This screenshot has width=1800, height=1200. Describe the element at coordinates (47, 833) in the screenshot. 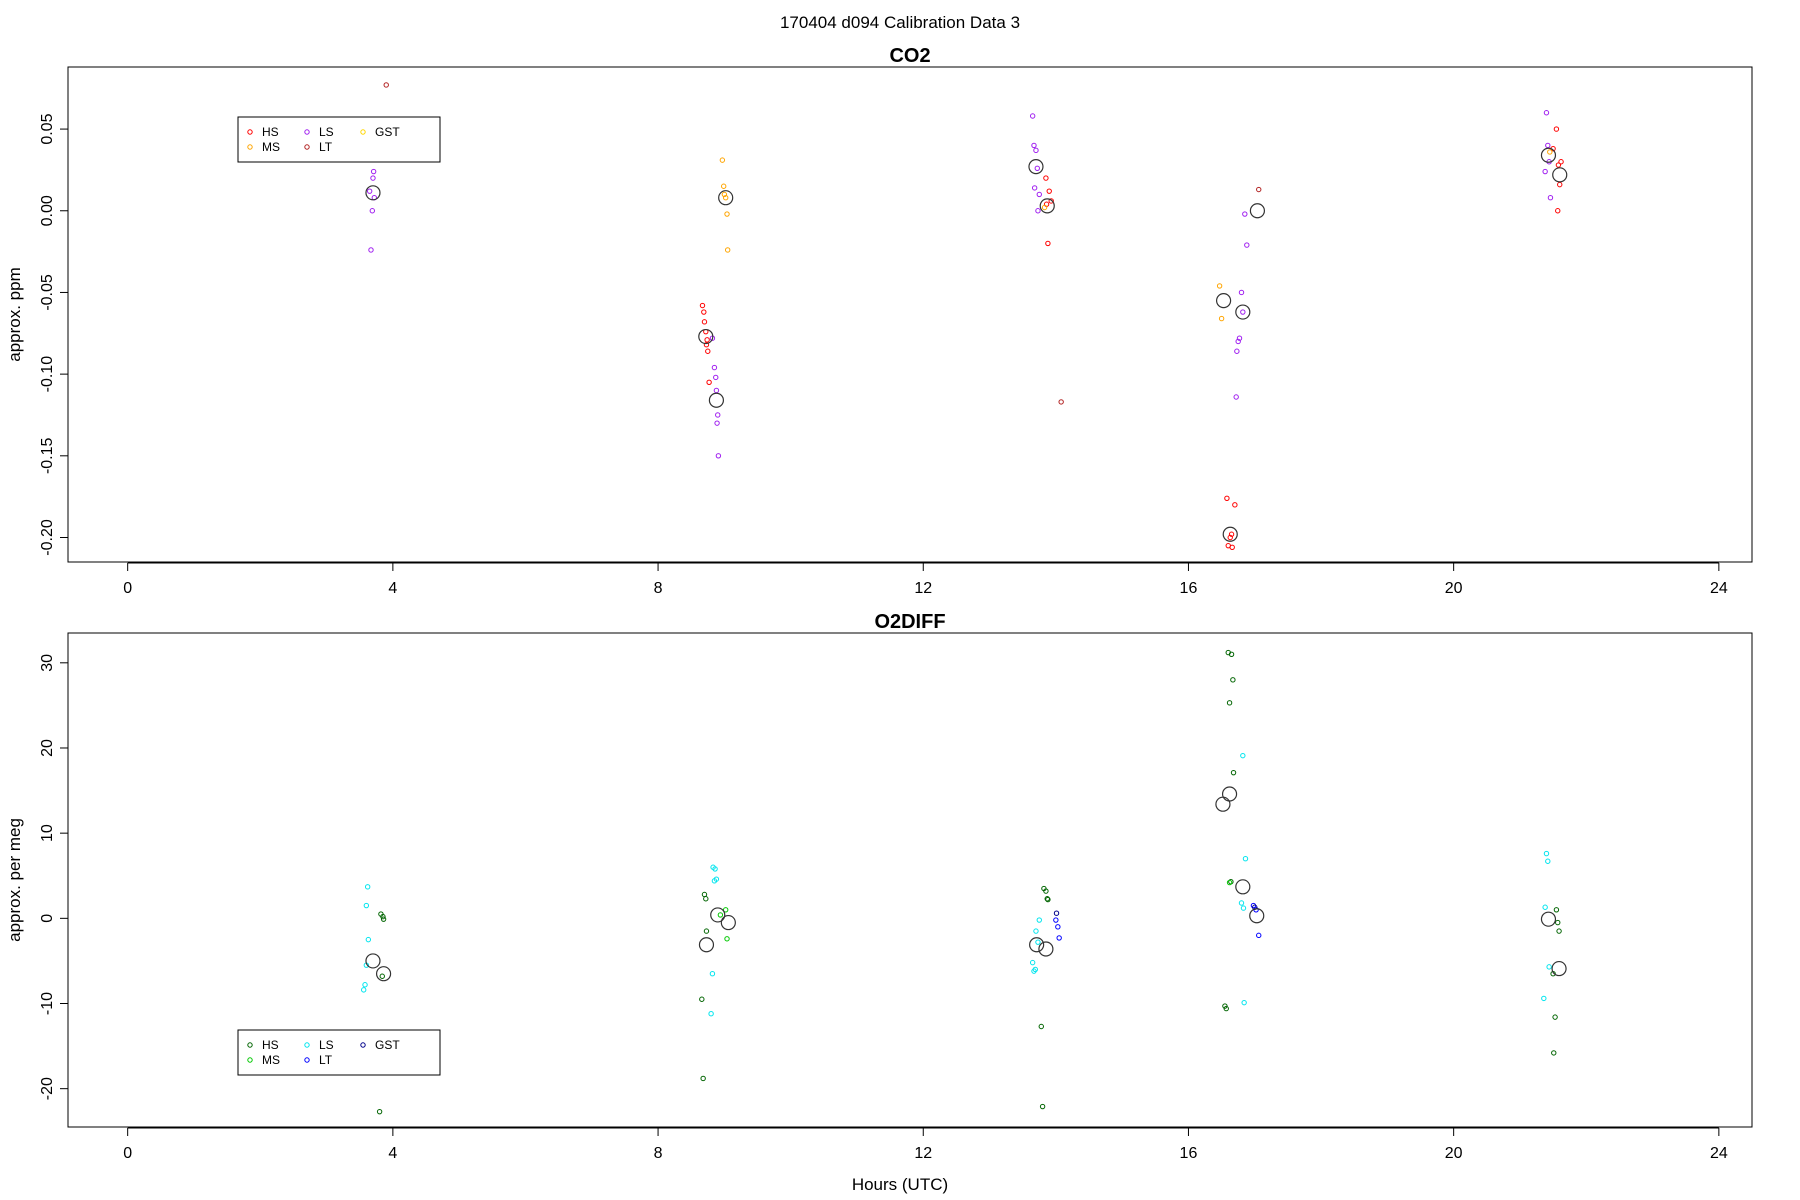

I see `y-tick-label: 10` at that location.